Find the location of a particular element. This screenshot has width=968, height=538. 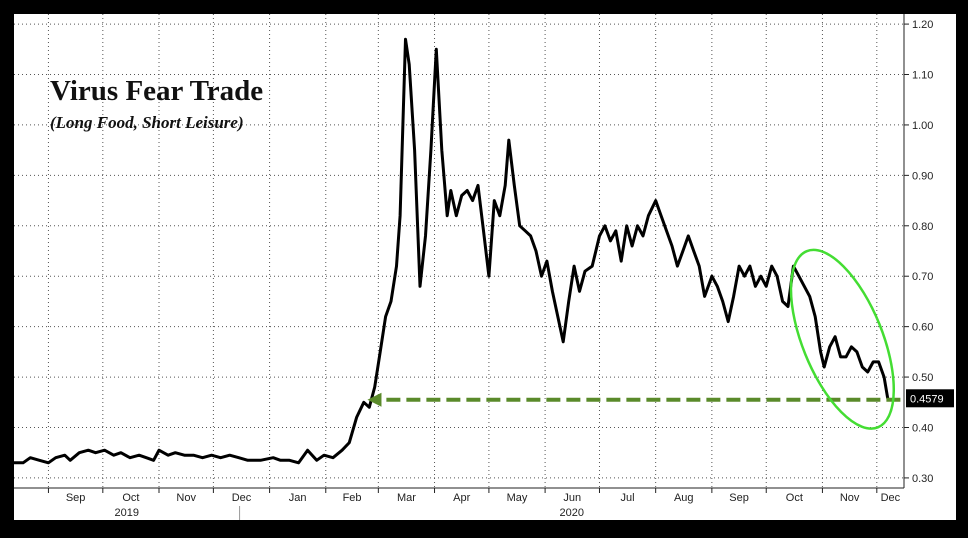

last-value-label: 0.4579 is located at coordinates (927, 399).